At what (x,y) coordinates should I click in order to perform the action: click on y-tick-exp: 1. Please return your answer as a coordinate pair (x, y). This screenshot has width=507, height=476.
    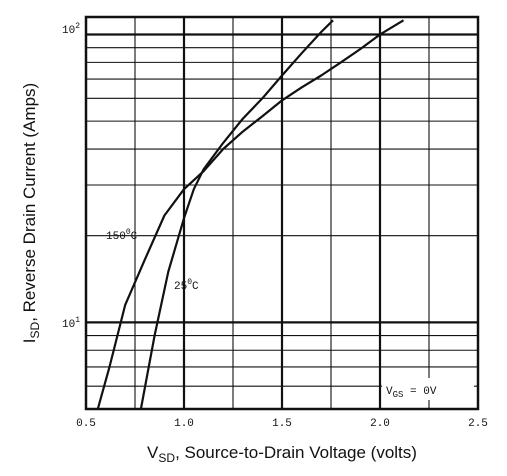
    Looking at the image, I should click on (77, 320).